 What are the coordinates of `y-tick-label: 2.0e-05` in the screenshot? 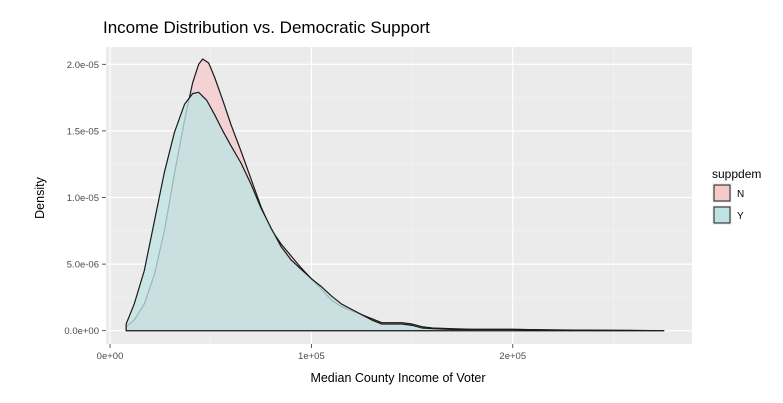 It's located at (83, 65).